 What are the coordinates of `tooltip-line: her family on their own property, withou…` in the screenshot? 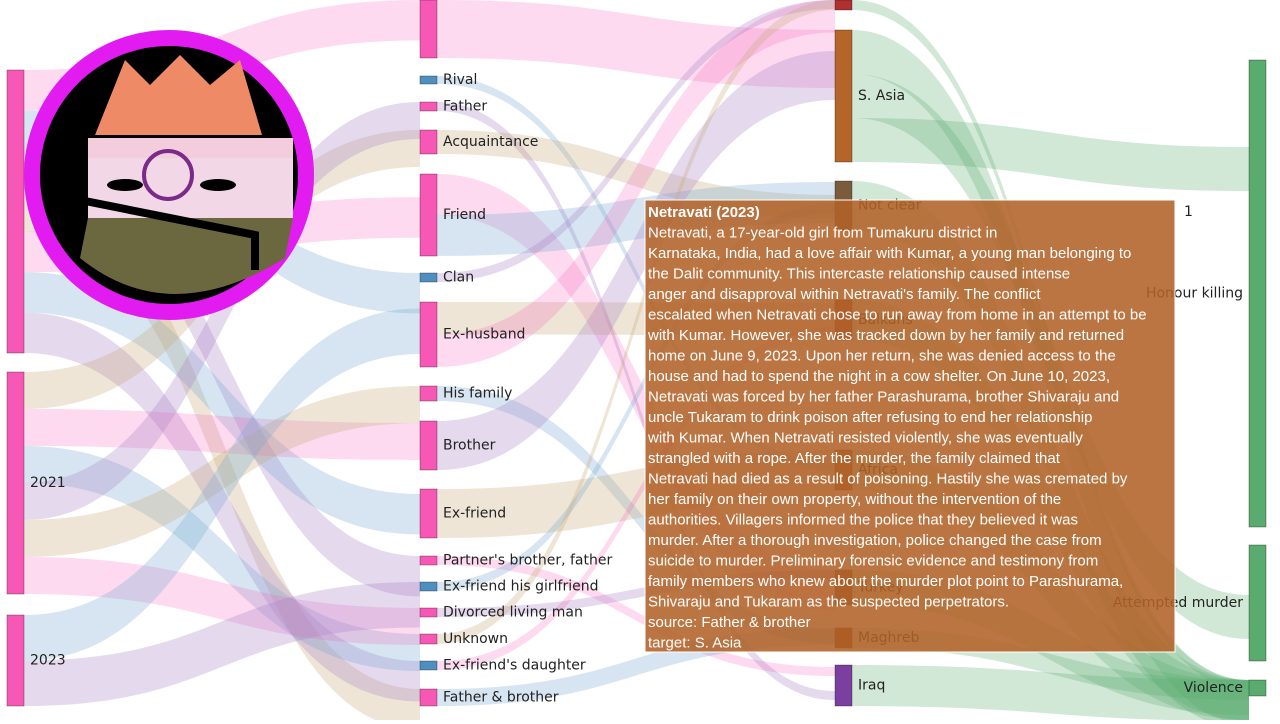 It's located at (854, 499).